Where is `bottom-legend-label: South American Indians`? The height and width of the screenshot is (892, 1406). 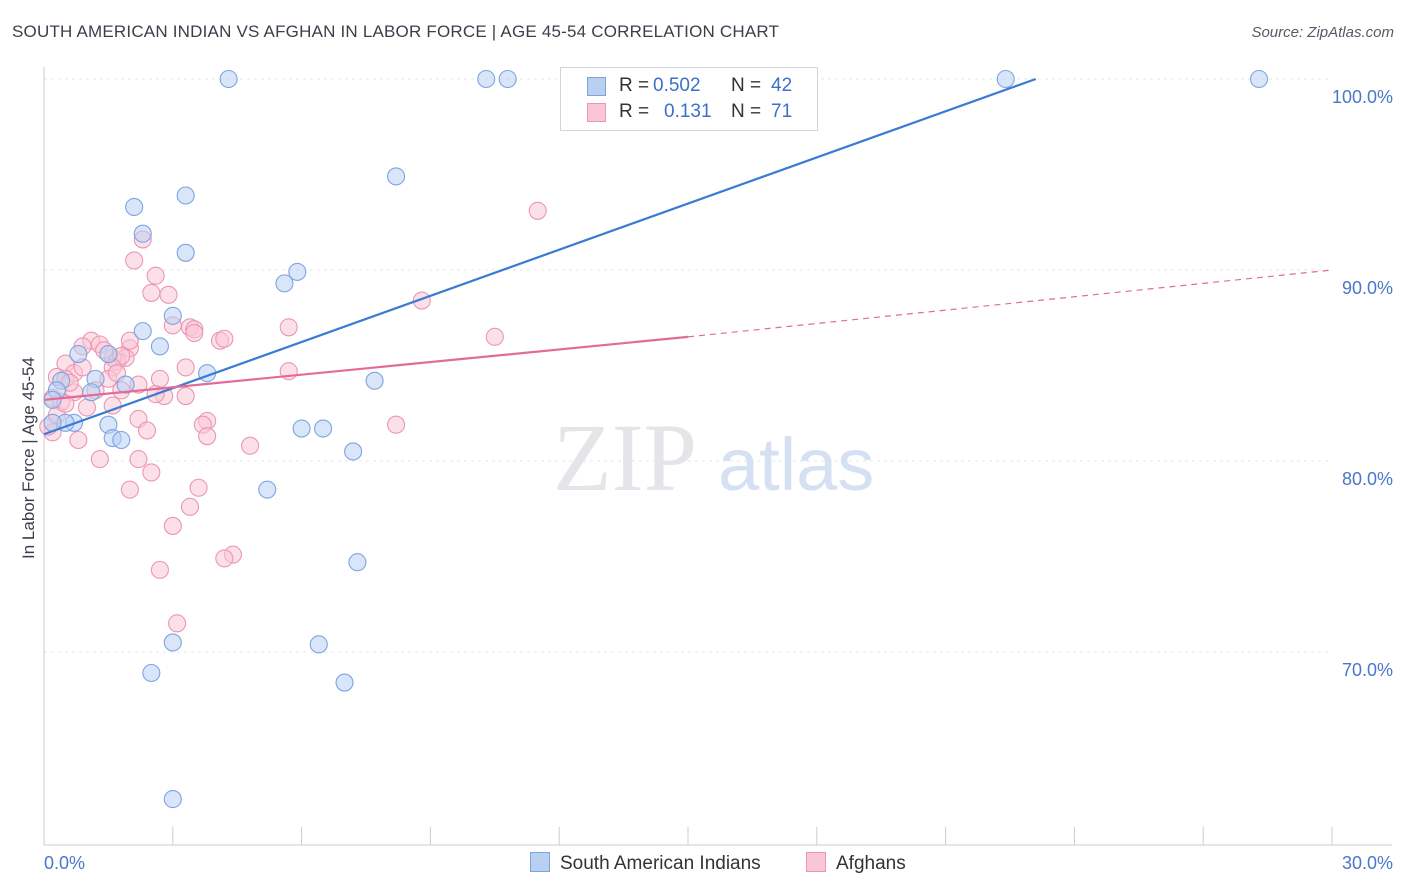 bottom-legend-label: South American Indians is located at coordinates (660, 863).